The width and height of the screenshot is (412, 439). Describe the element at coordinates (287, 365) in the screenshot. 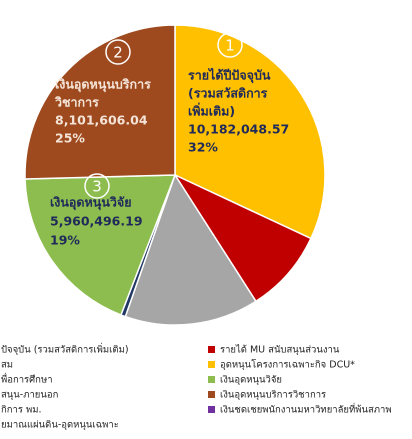

I see `legend-label: อุดหนุนโครงการเฉพาะกิจ DCU*` at that location.